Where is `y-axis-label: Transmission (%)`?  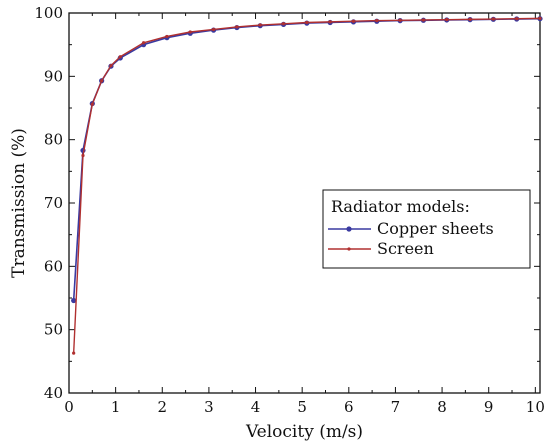 y-axis-label: Transmission (%) is located at coordinates (19, 203).